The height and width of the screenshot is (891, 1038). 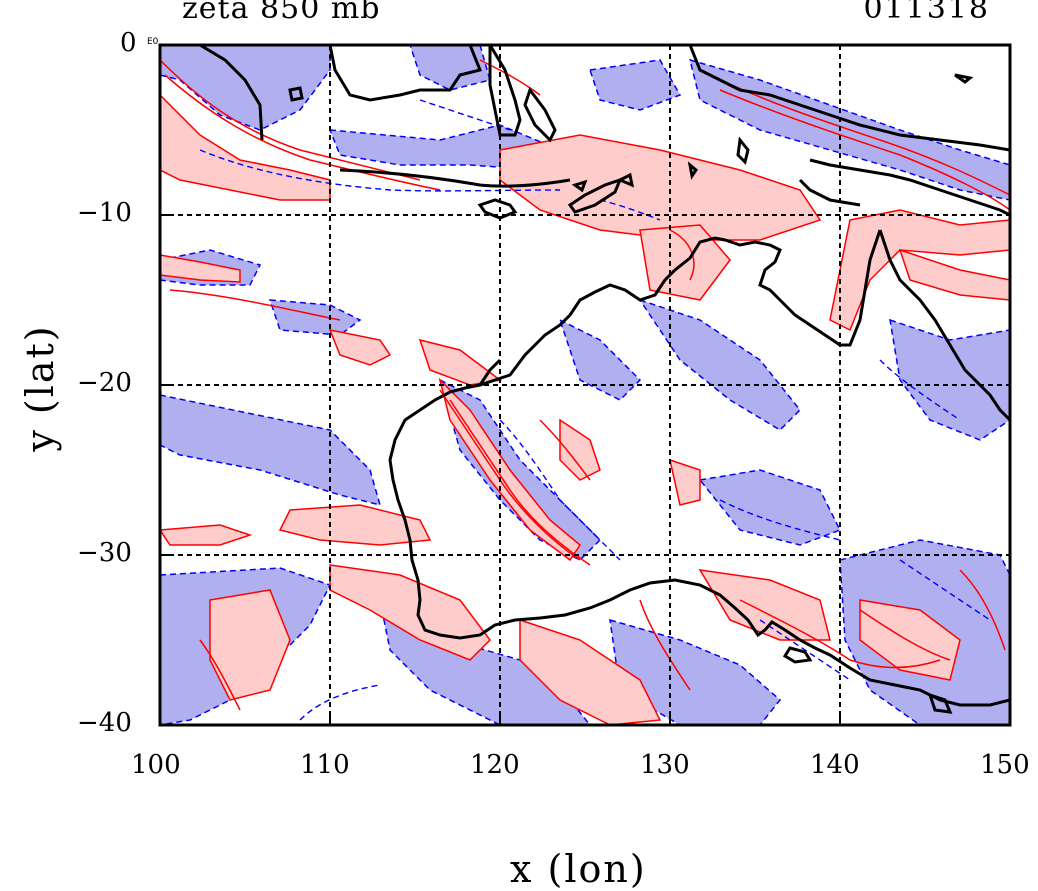 What do you see at coordinates (104, 213) in the screenshot?
I see `y-tick-label: −10` at bounding box center [104, 213].